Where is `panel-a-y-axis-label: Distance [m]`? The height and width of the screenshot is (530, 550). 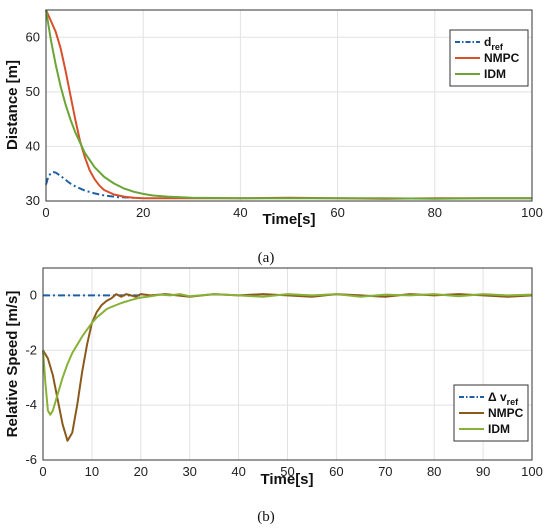 panel-a-y-axis-label: Distance [m] is located at coordinates (12, 105).